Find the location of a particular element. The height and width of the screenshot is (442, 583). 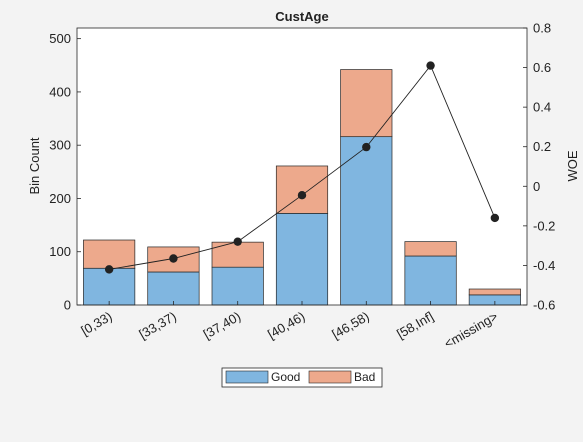

legend-swatch-good is located at coordinates (247, 377).